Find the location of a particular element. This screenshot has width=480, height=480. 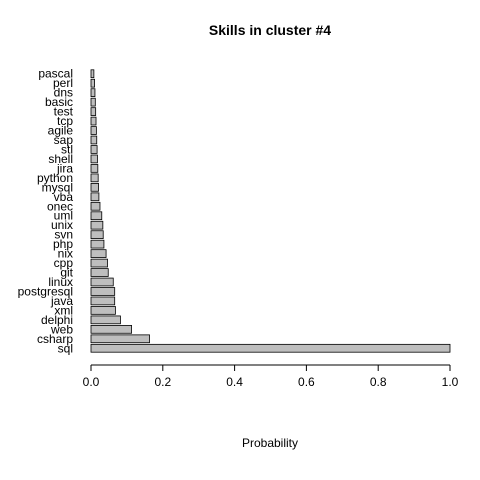

bar-python is located at coordinates (94, 178).